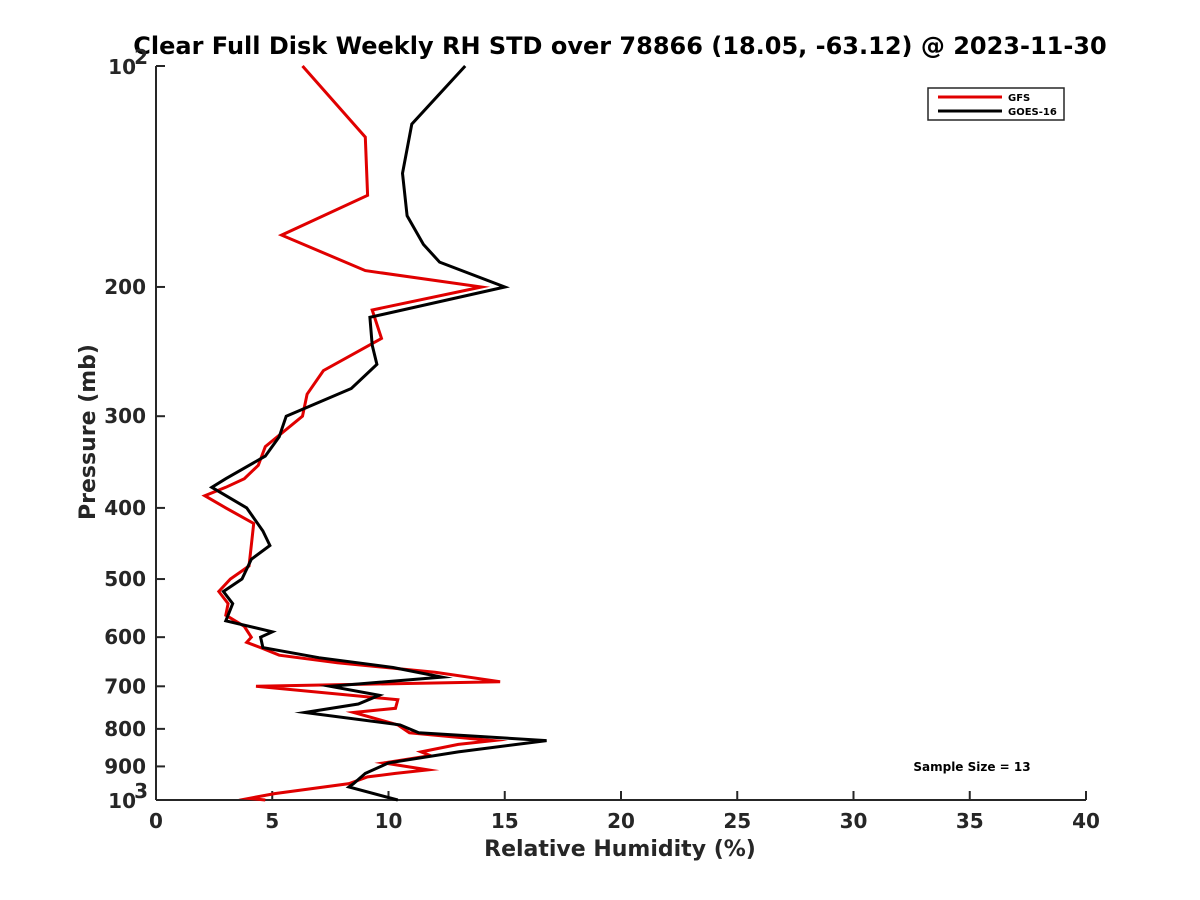 This screenshot has height=900, width=1200. I want to click on x-tick-label: 25, so click(737, 821).